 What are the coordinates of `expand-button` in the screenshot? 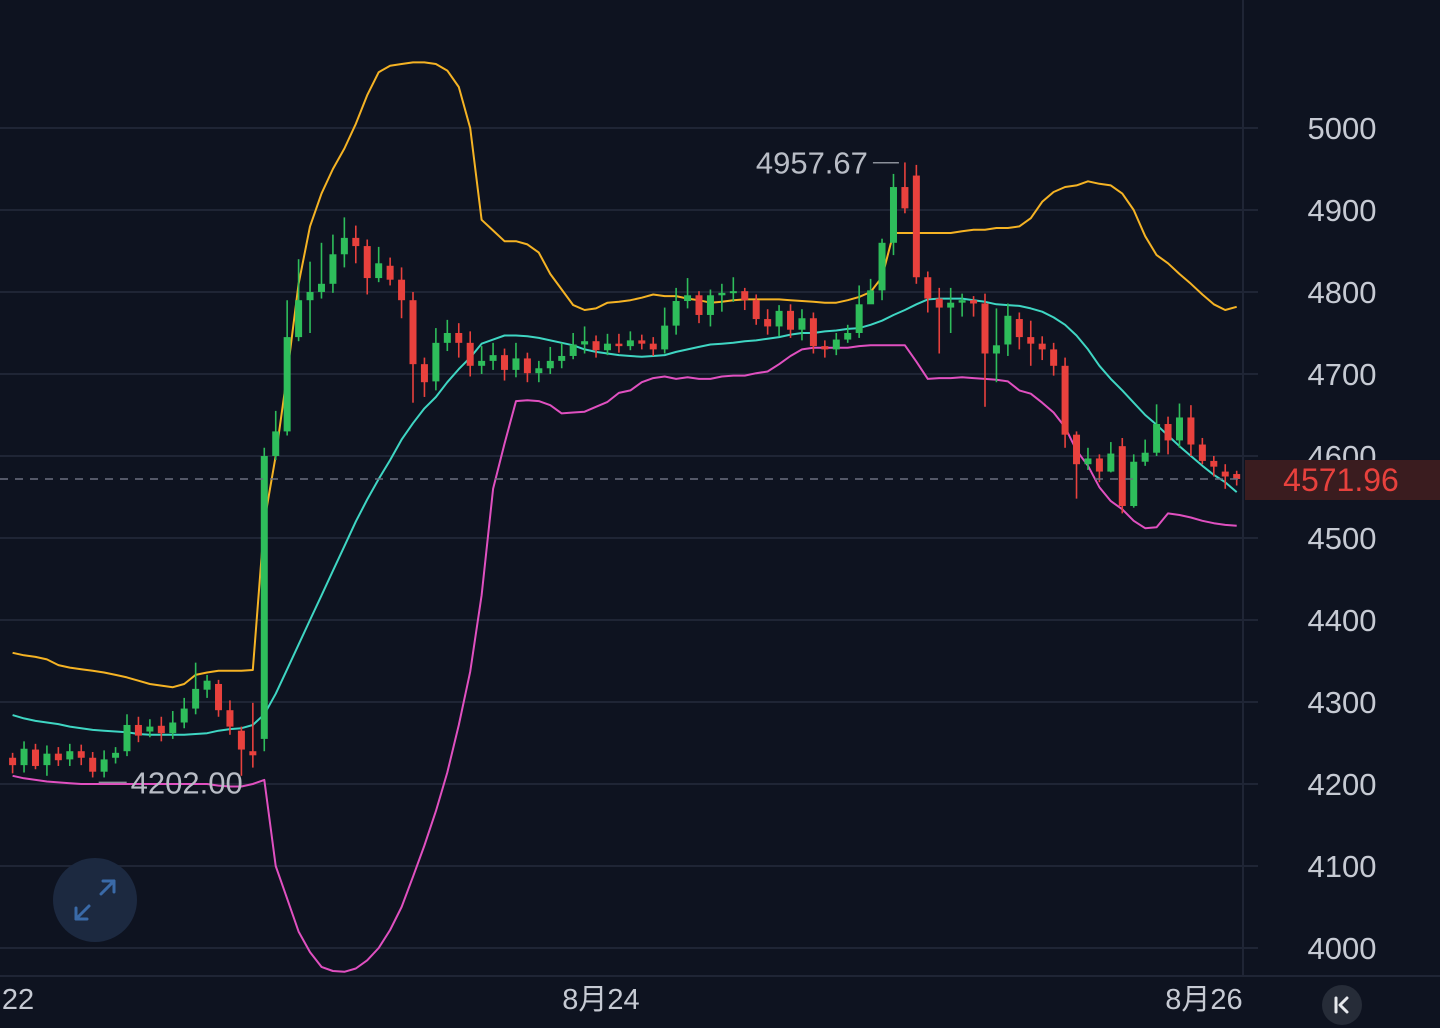 It's located at (95, 900).